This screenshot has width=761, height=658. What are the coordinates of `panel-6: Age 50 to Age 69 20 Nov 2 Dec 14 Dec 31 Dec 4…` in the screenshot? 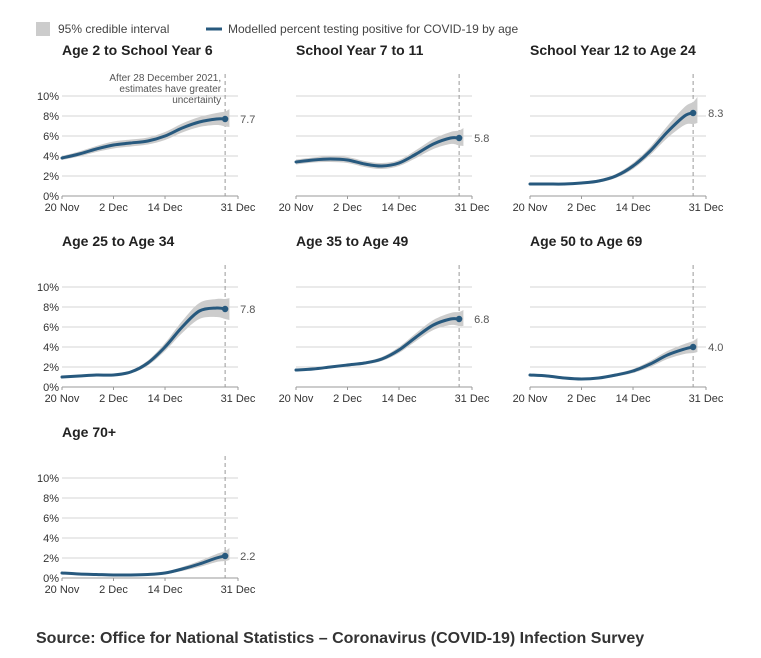 It's located at (618, 319).